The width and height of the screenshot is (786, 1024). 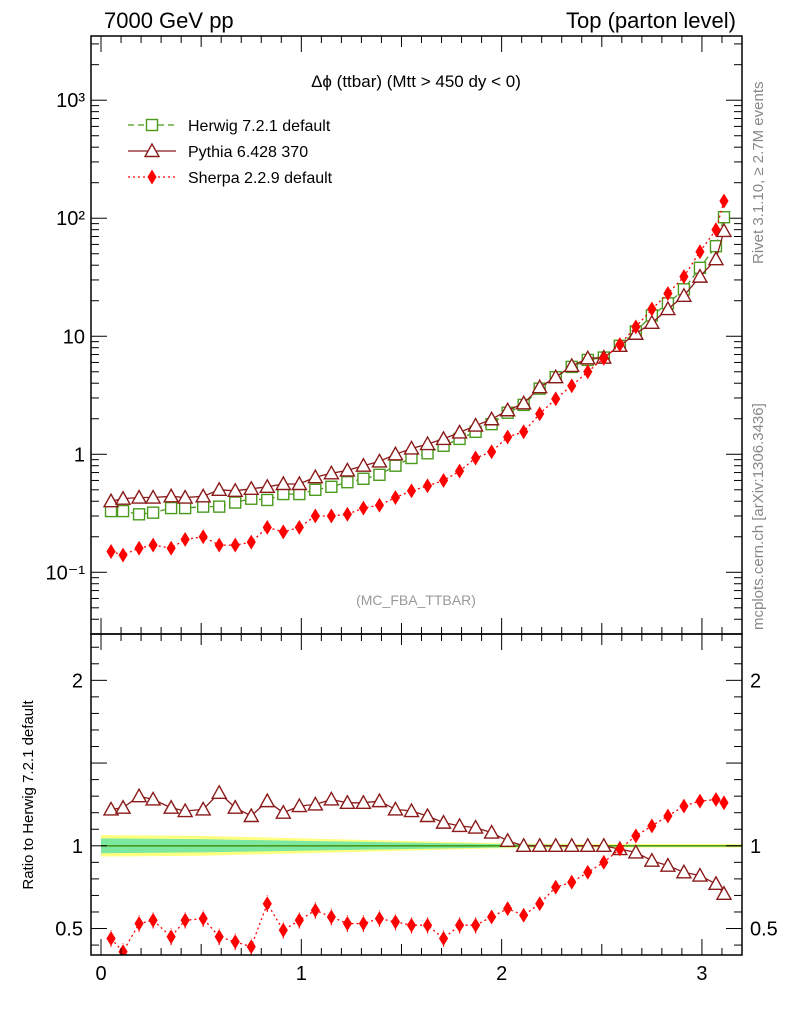 I want to click on x-tick-label: 3, so click(x=701, y=974).